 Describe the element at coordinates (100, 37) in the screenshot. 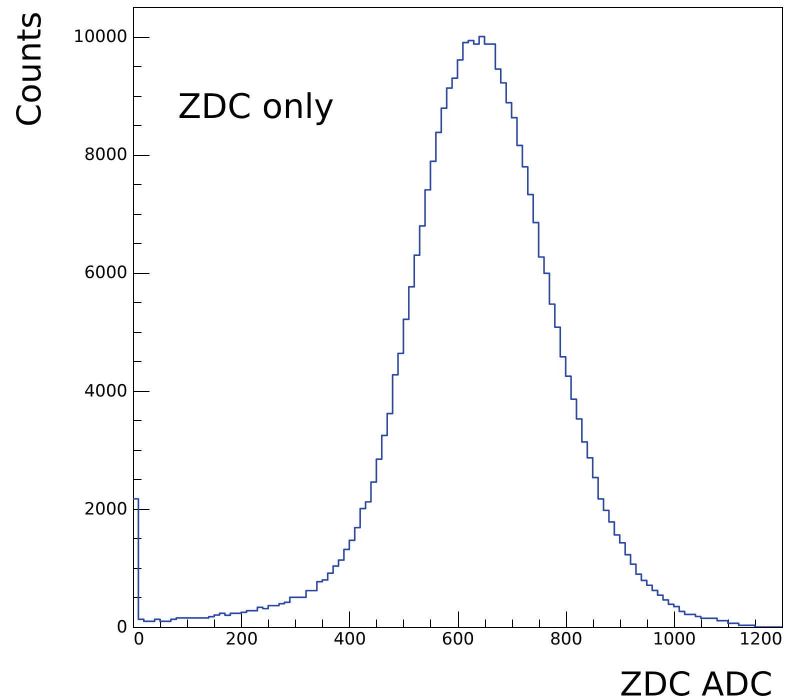

I see `y-tick-label: 10000` at that location.